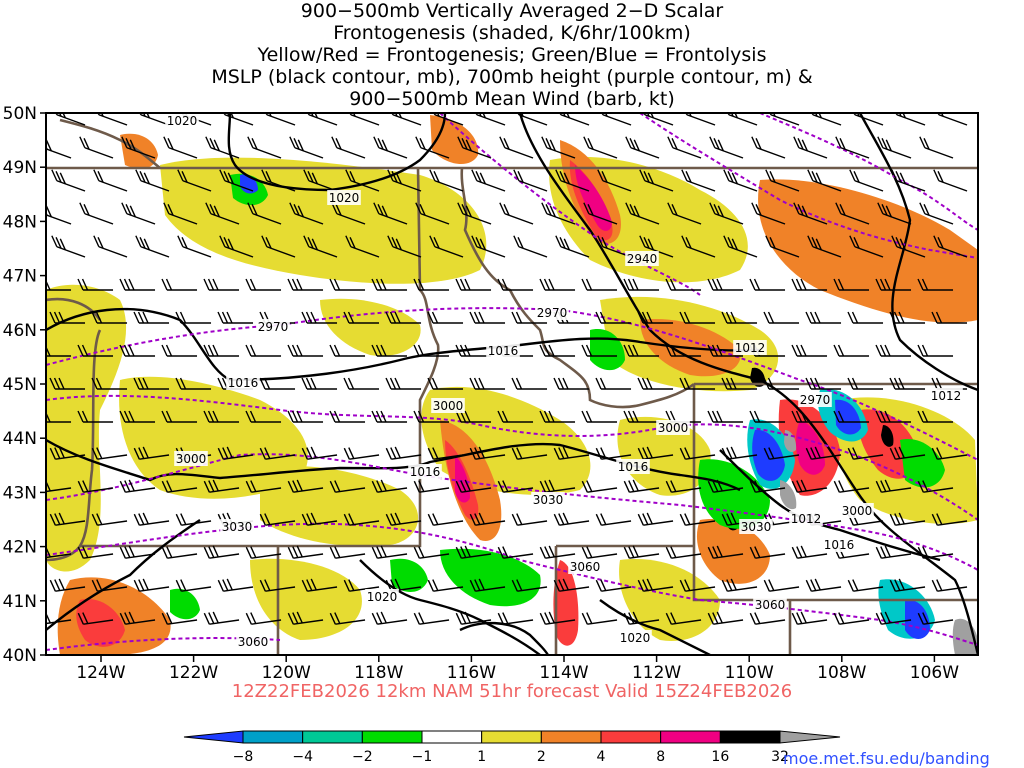 This screenshot has width=1024, height=768. I want to click on lon-tick-label: 114W, so click(563, 673).